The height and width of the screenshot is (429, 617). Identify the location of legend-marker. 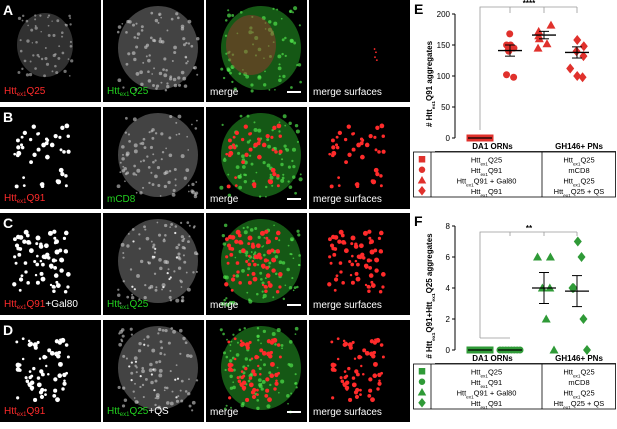
(422, 191).